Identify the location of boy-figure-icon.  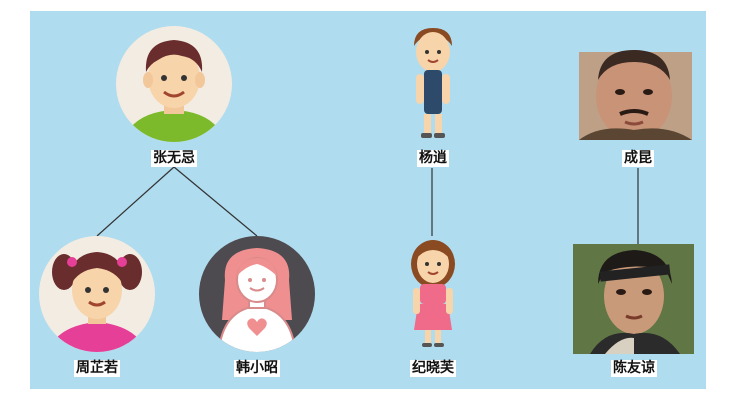
(433, 83).